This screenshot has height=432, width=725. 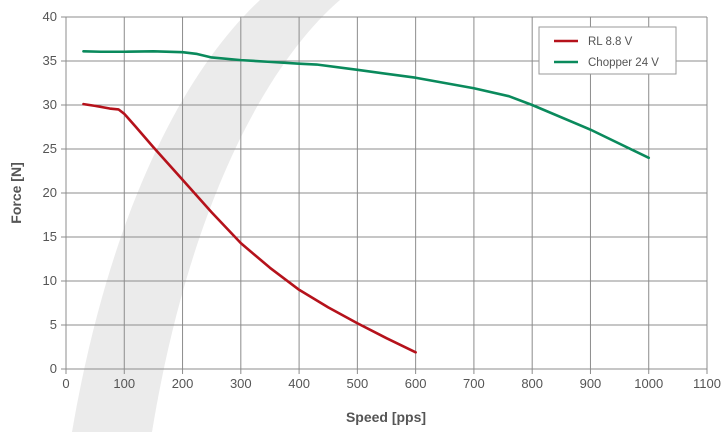 What do you see at coordinates (53, 324) in the screenshot?
I see `y-tick-label: 5` at bounding box center [53, 324].